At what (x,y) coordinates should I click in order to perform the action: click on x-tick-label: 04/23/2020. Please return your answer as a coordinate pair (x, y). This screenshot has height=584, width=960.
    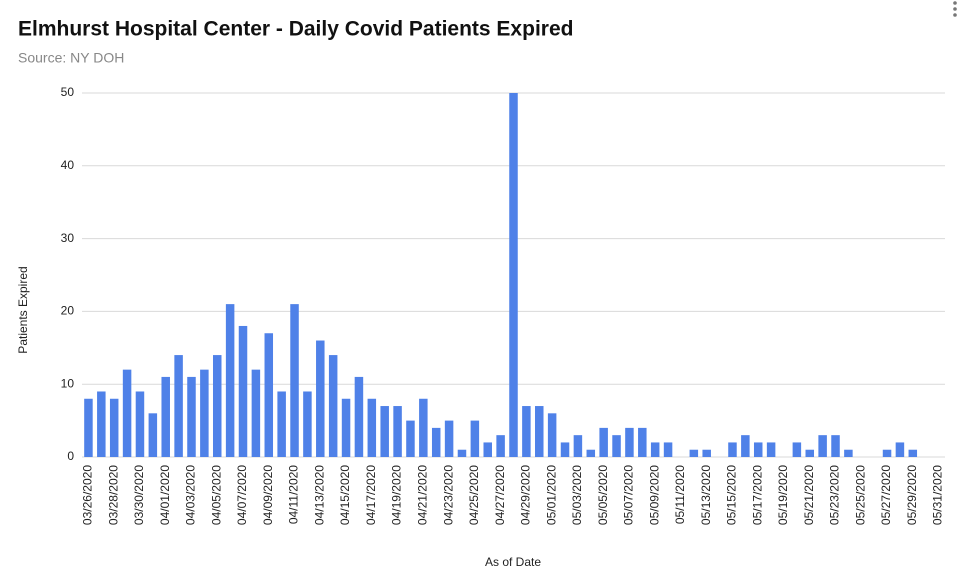
    Looking at the image, I should click on (448, 495).